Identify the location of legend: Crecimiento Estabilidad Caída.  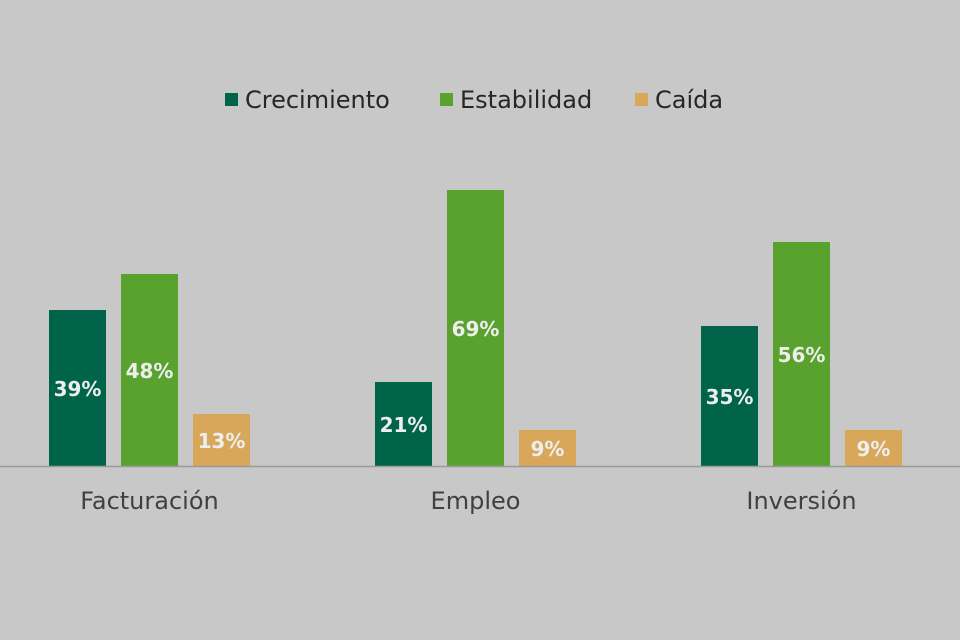
(474, 100).